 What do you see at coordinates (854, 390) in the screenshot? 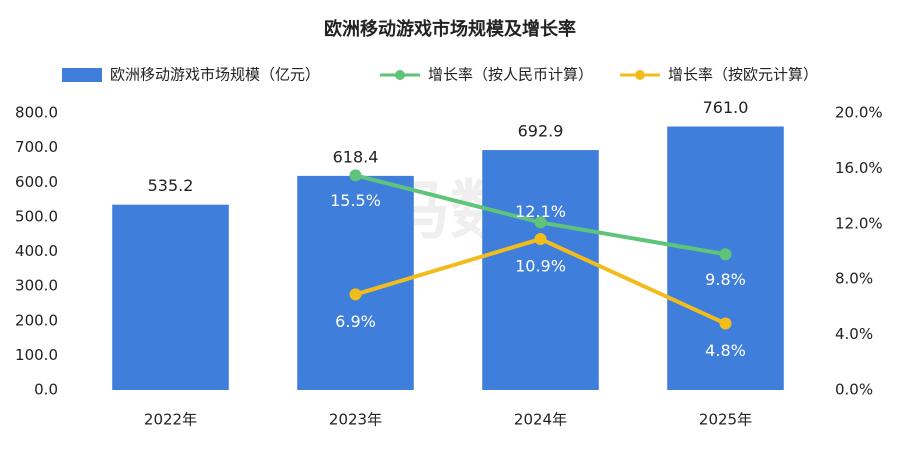
I see `y2-tick-label: 0.0%` at bounding box center [854, 390].